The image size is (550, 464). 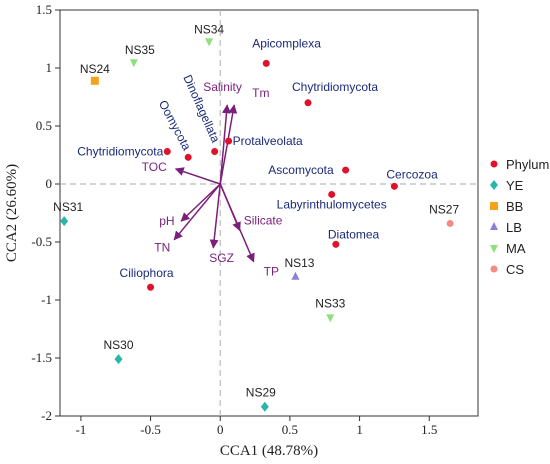 I want to click on y-axis-ticks: -2 -1.5 -1 -0.5 0 0.5 1 1.5, so click(x=45, y=212).